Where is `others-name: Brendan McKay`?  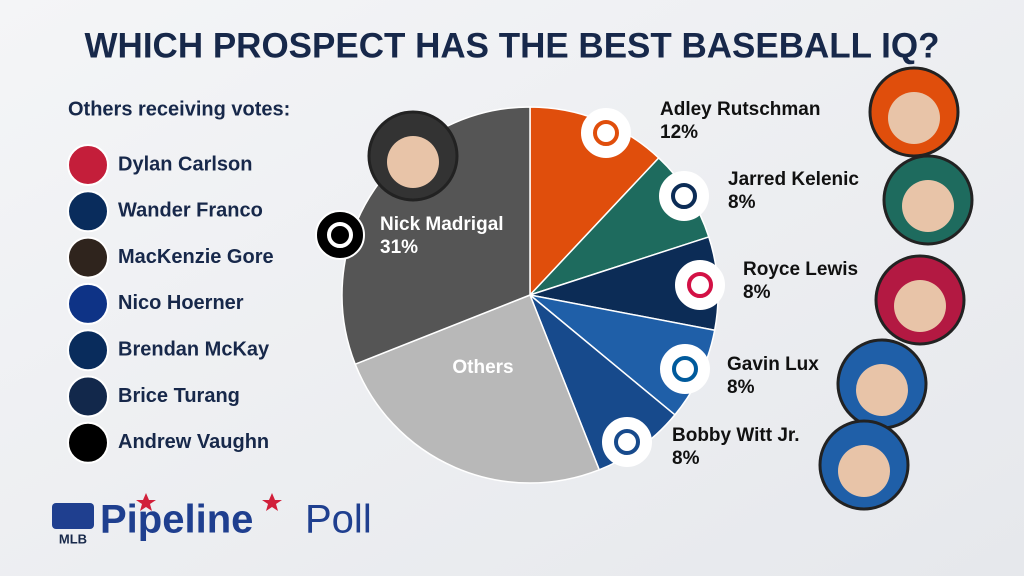
others-name: Brendan McKay is located at coordinates (194, 349).